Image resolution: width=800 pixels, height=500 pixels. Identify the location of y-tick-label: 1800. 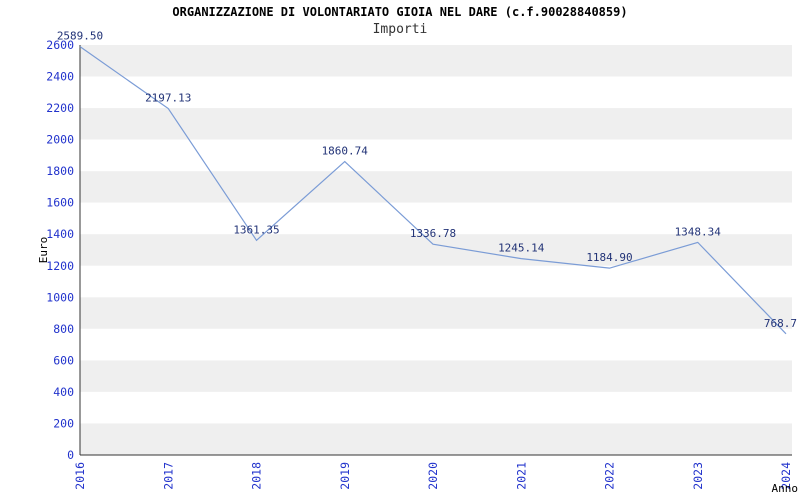
(60, 171).